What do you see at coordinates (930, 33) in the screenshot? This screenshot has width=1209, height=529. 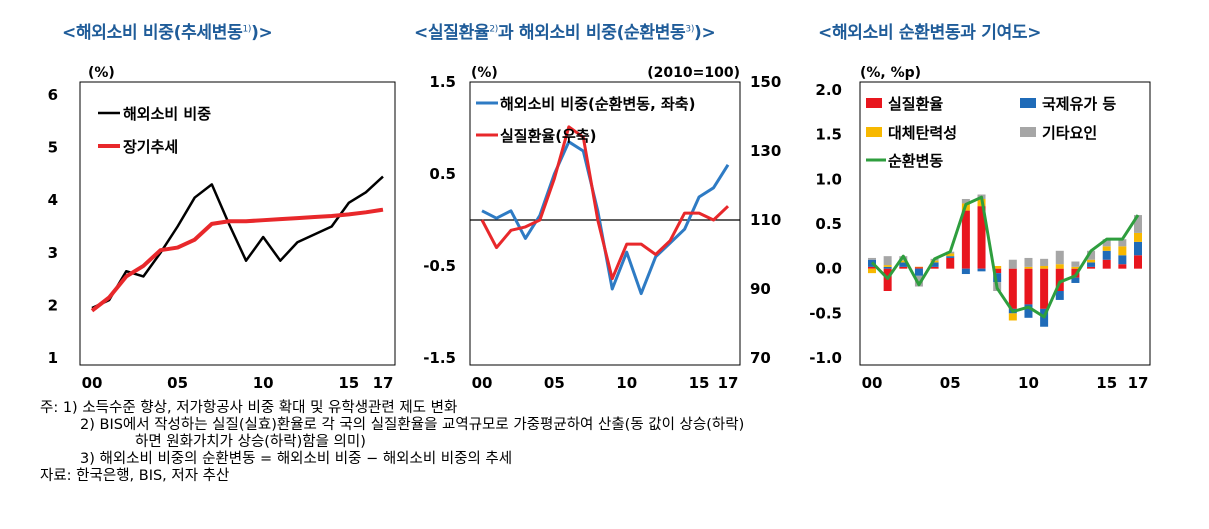 I see `right-chart-title: <해외소비 순환변동과 기여도>` at bounding box center [930, 33].